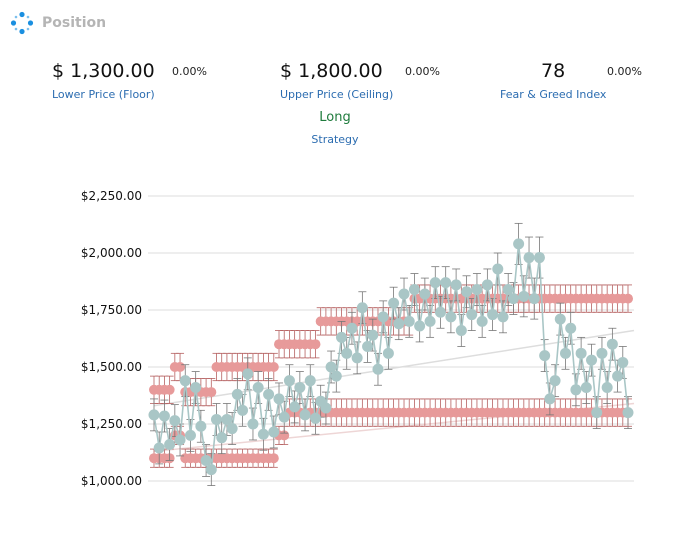 Image resolution: width=679 pixels, height=541 pixels. What do you see at coordinates (337, 94) in the screenshot?
I see `upper-price-label: Upper Price (Ceiling)` at bounding box center [337, 94].